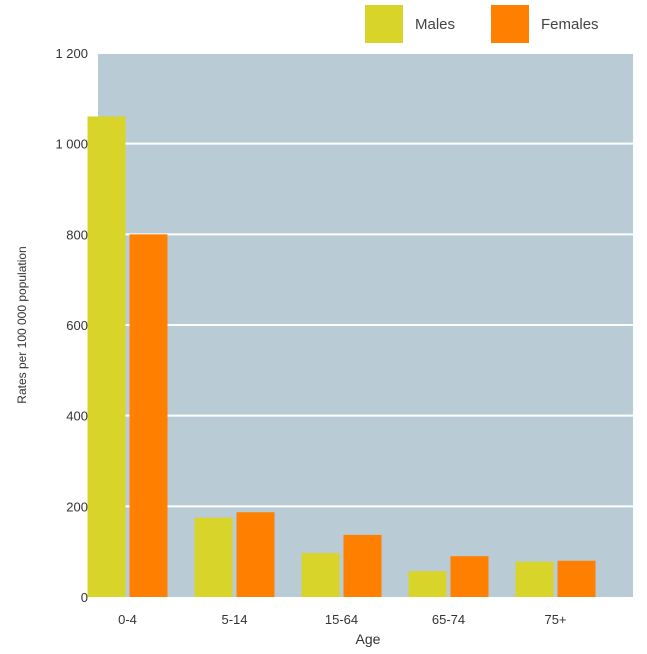 The height and width of the screenshot is (654, 647). What do you see at coordinates (22, 324) in the screenshot?
I see `y-axis-label: Rates per 100 000 population` at bounding box center [22, 324].